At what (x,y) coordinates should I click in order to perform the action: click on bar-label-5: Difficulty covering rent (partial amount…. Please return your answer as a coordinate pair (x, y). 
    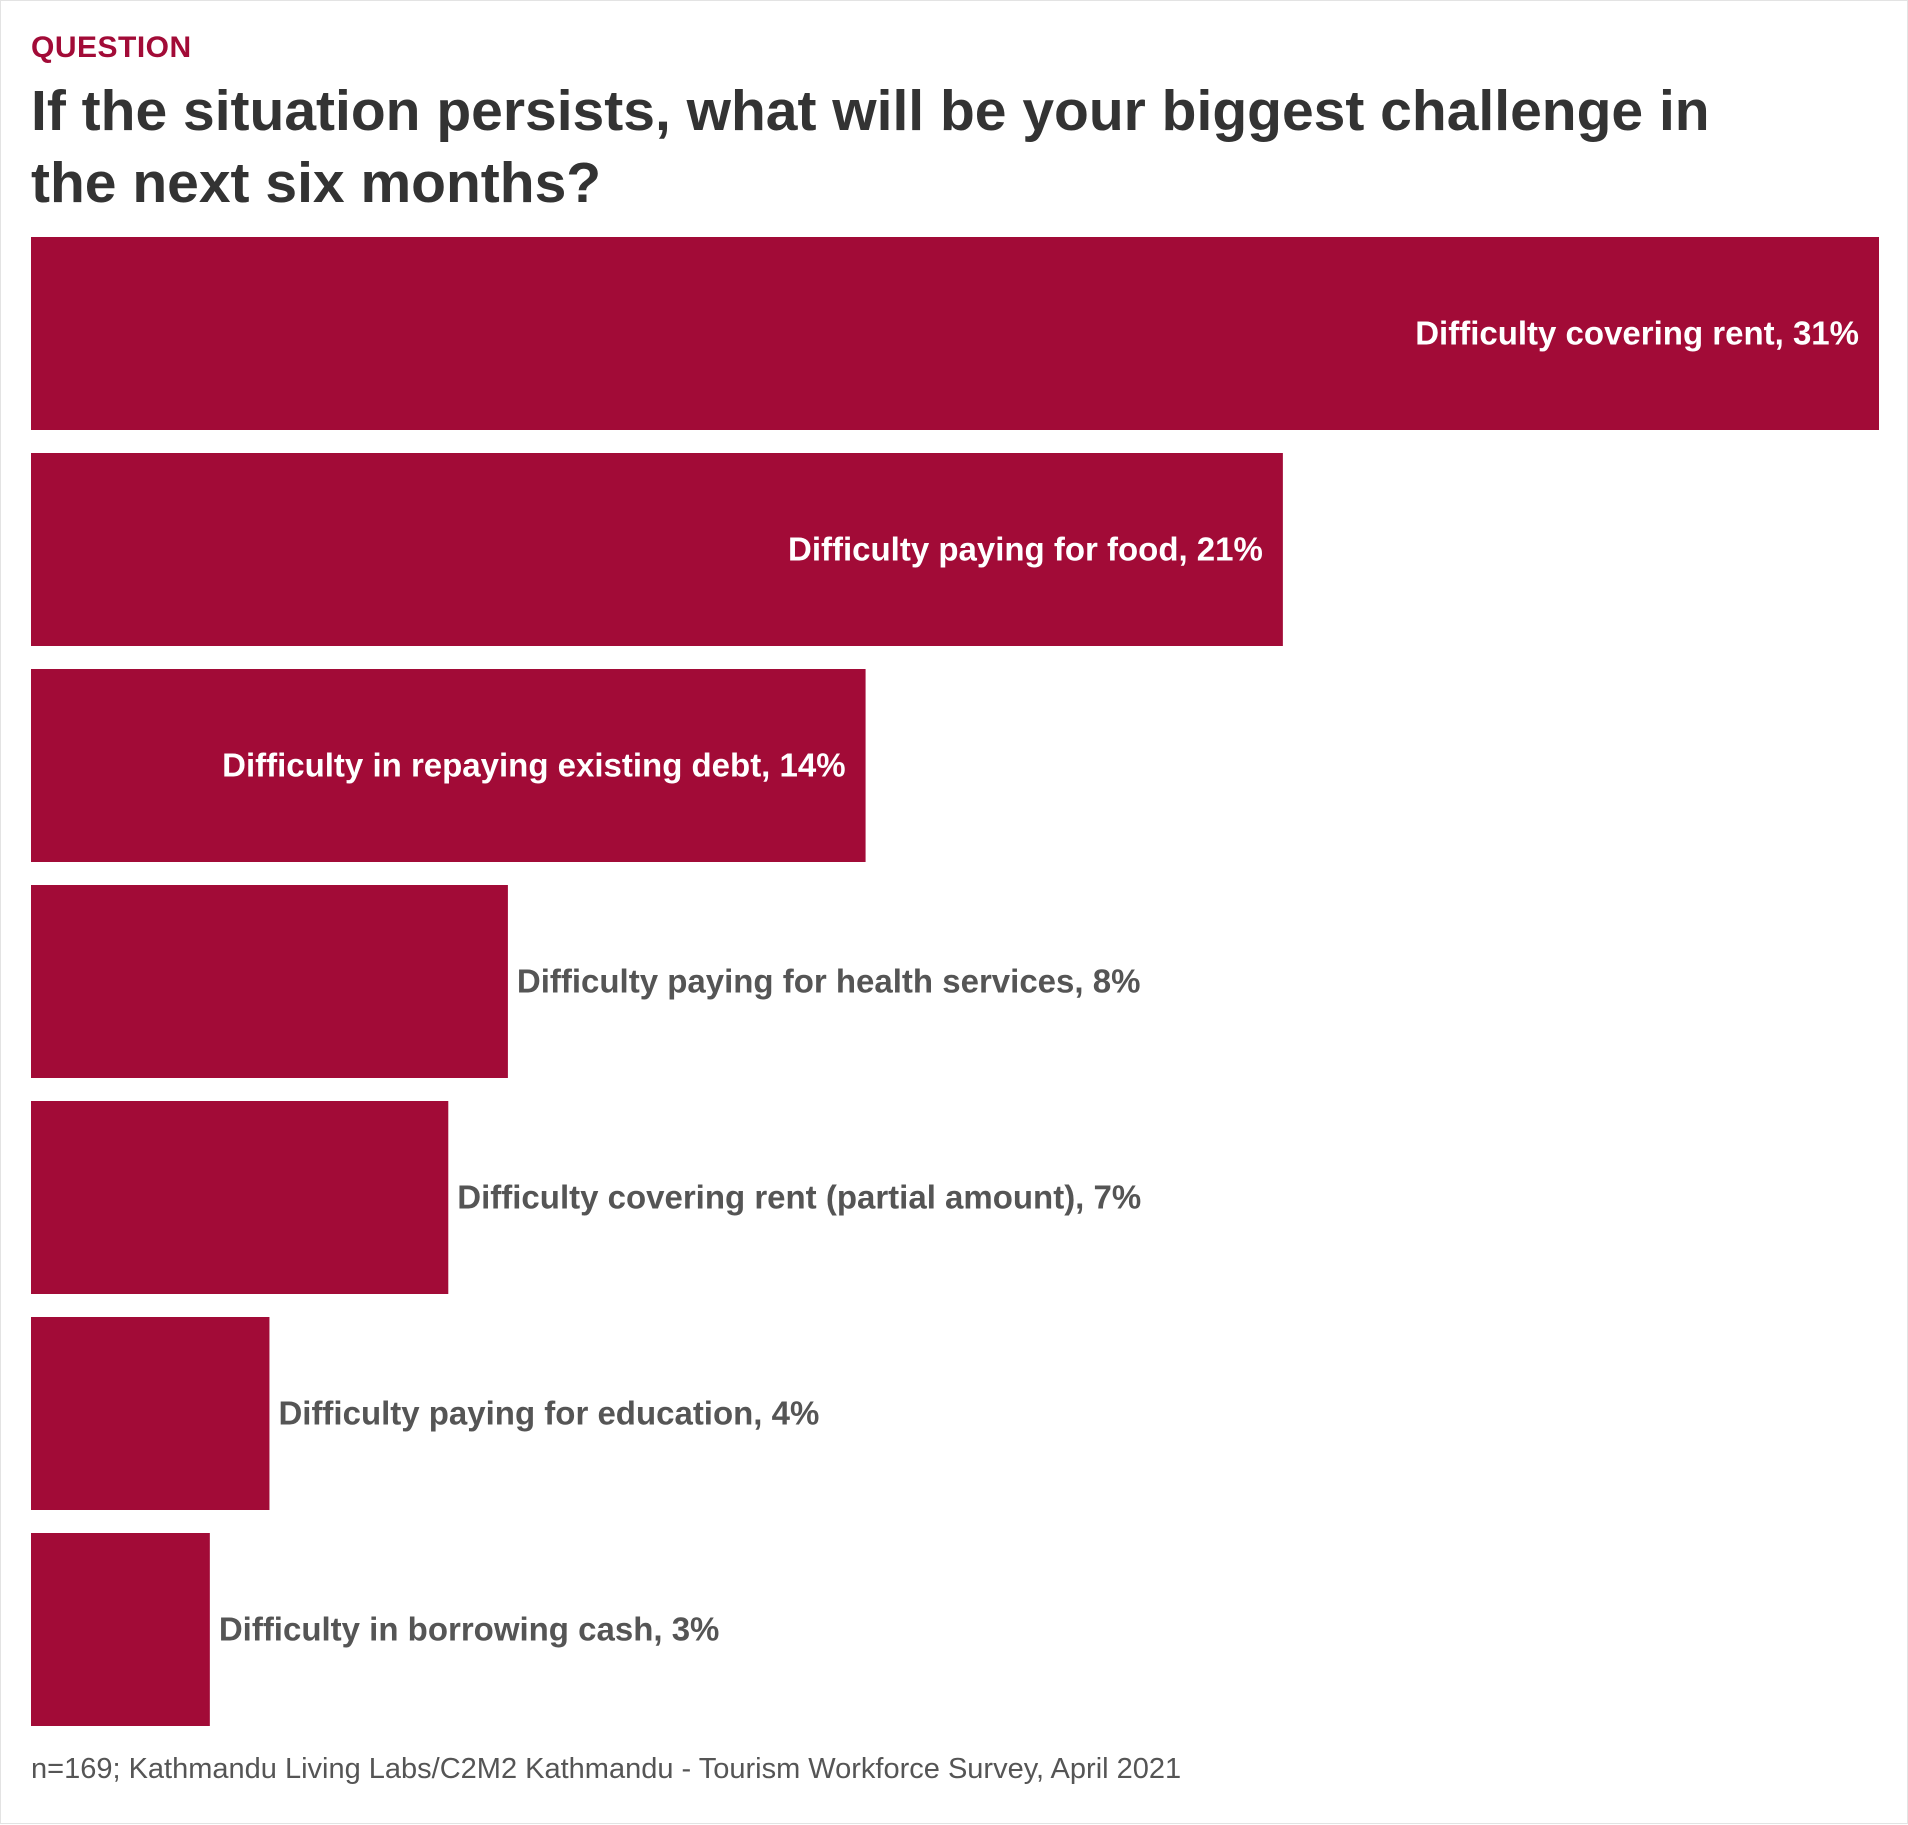
    Looking at the image, I should click on (799, 1197).